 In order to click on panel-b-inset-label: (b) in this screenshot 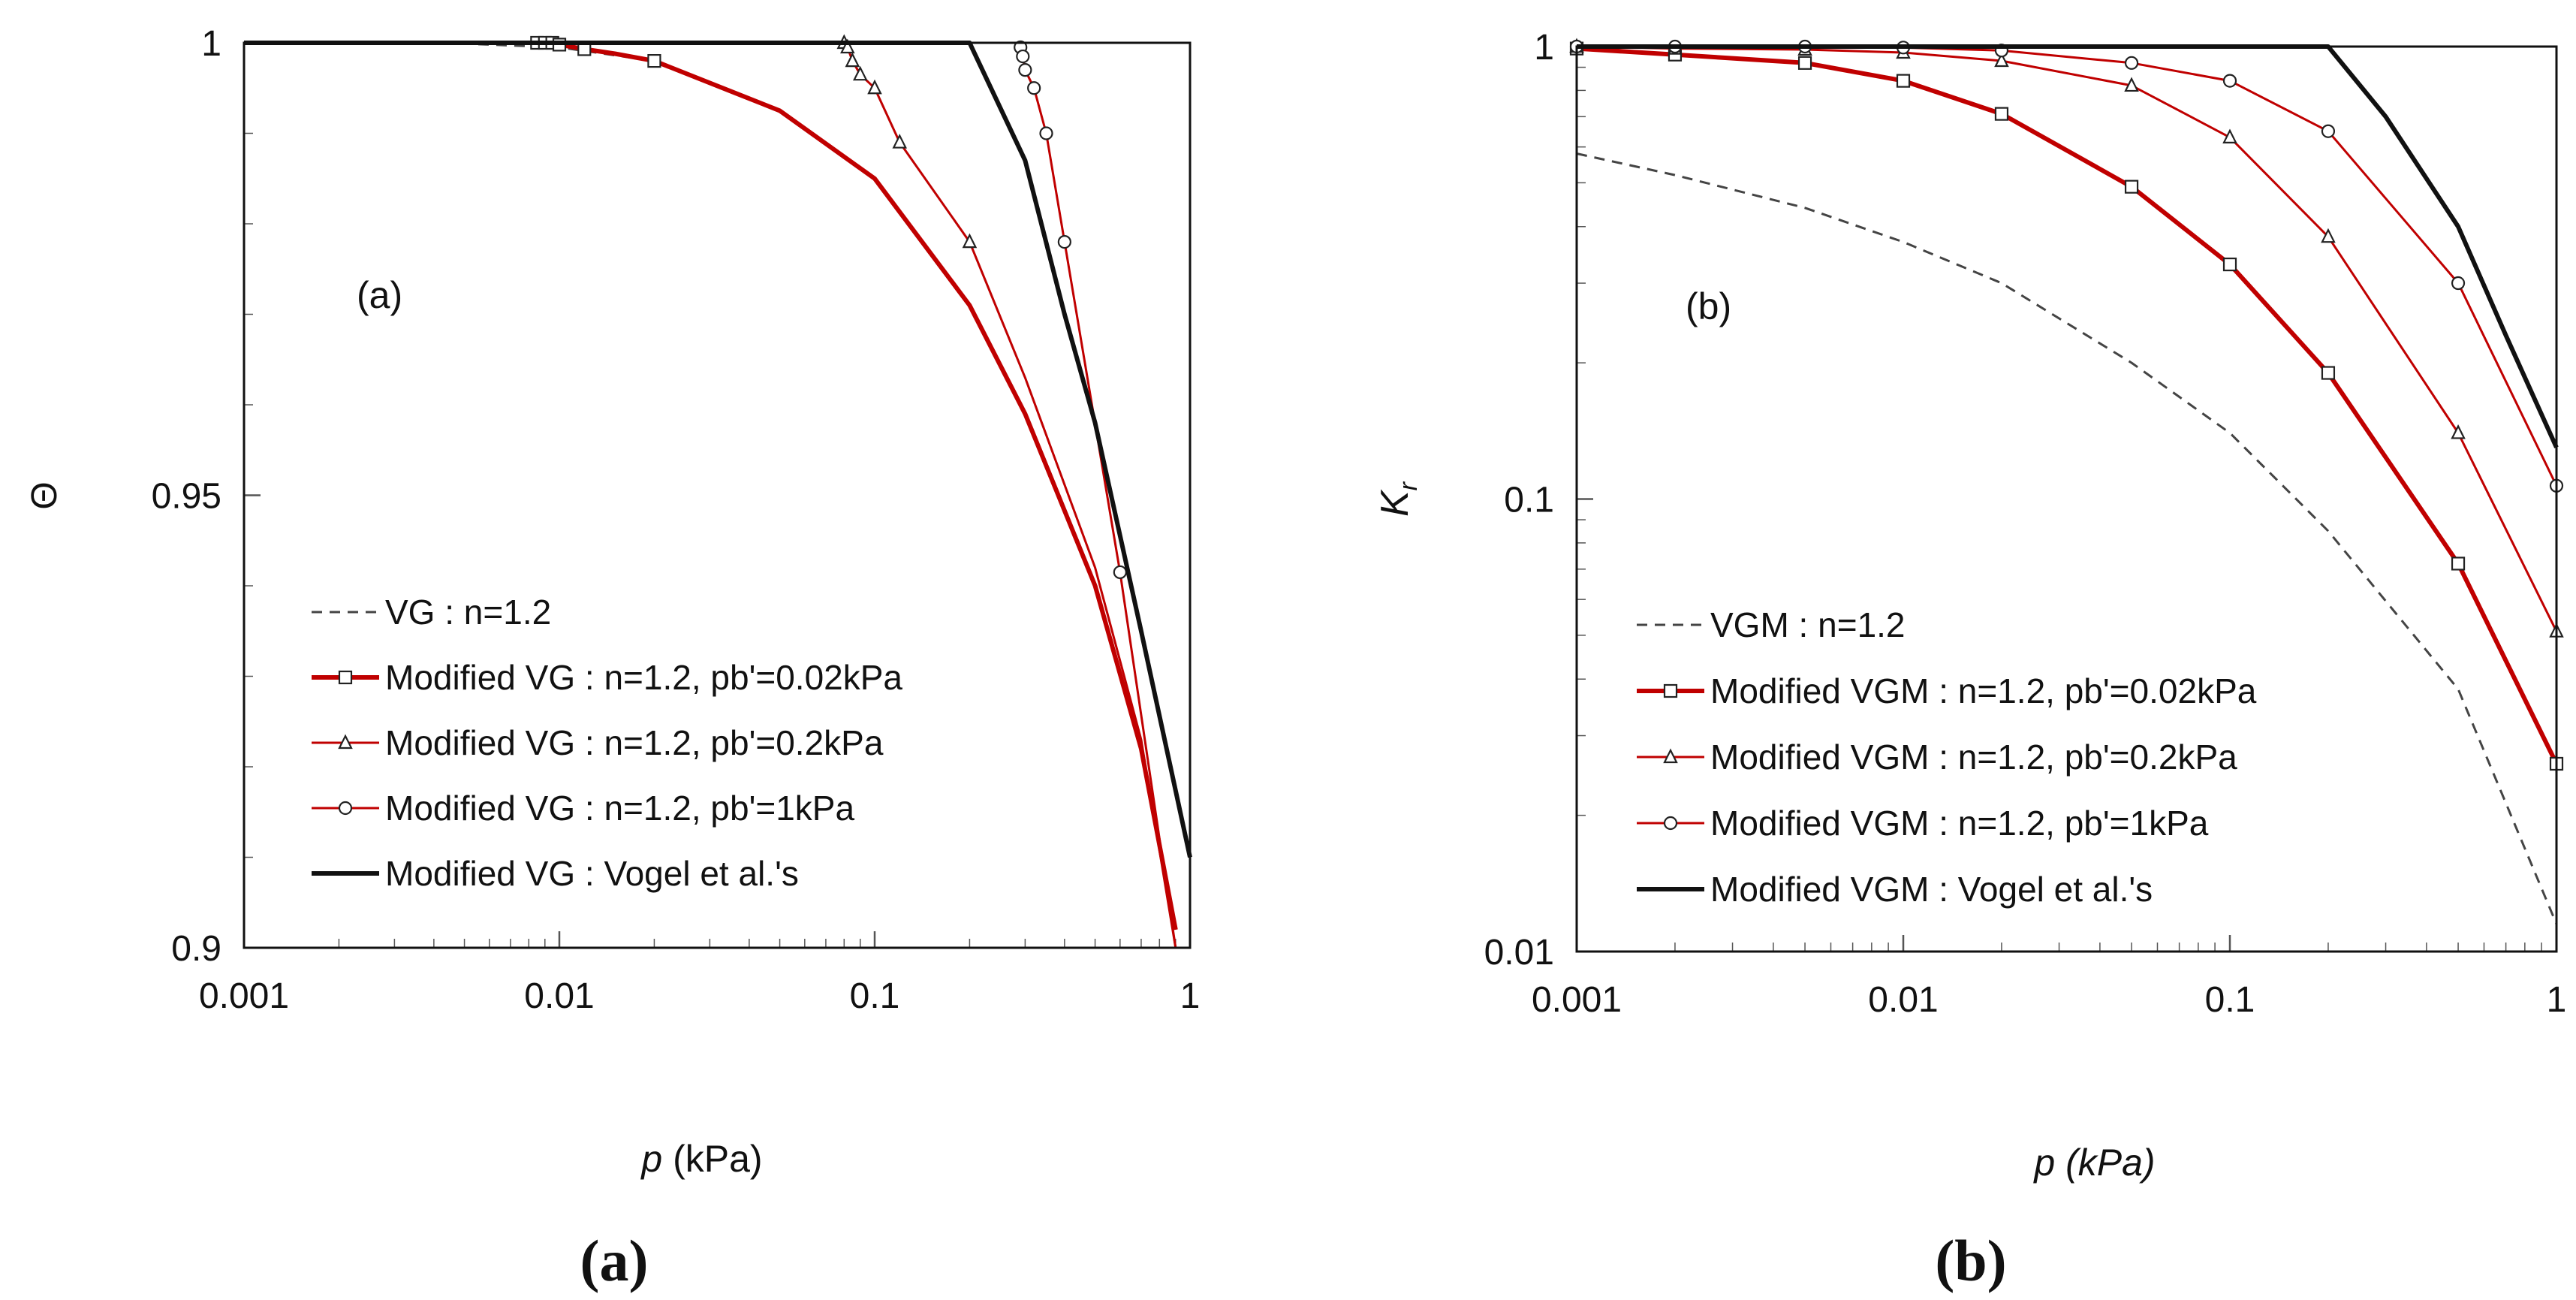, I will do `click(1708, 306)`.